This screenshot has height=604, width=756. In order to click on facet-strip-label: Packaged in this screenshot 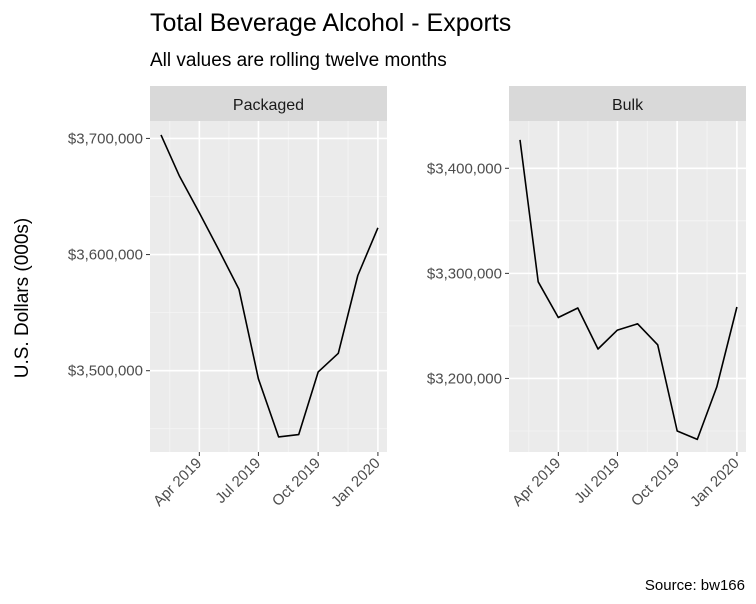, I will do `click(268, 105)`.